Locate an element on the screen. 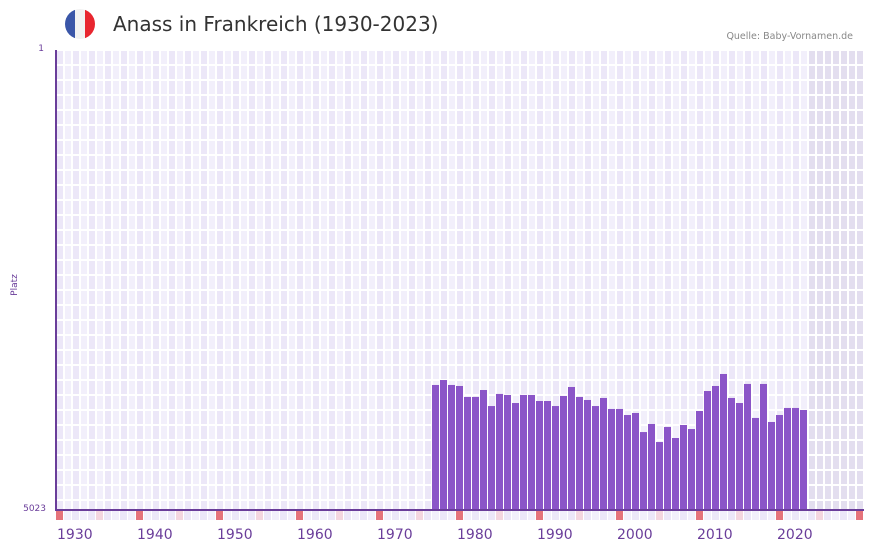 The height and width of the screenshot is (552, 873). bar-2016 is located at coordinates (747, 446).